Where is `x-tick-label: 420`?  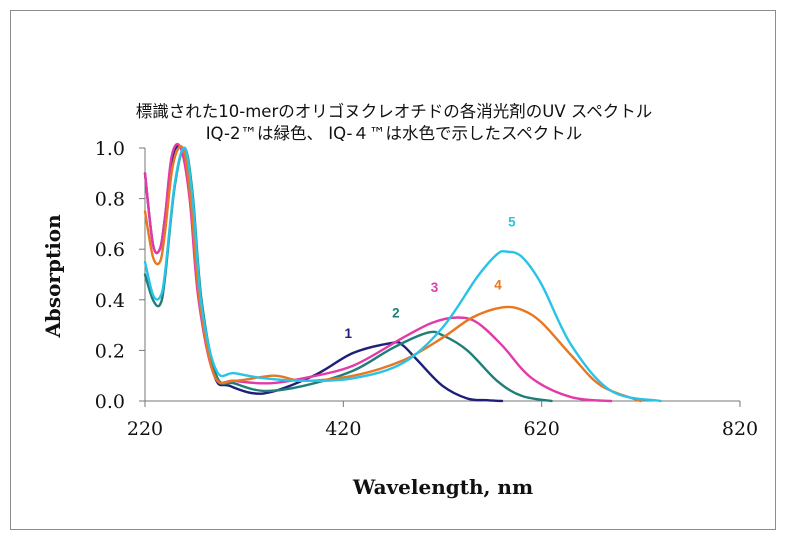 x-tick-label: 420 is located at coordinates (343, 429).